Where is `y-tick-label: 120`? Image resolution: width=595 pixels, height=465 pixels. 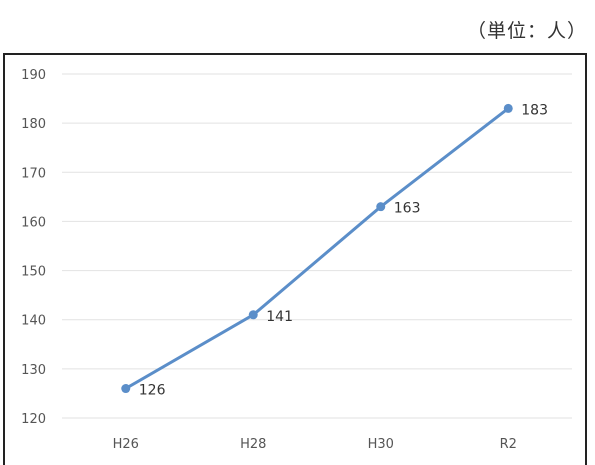
y-tick-label: 120 is located at coordinates (33, 419).